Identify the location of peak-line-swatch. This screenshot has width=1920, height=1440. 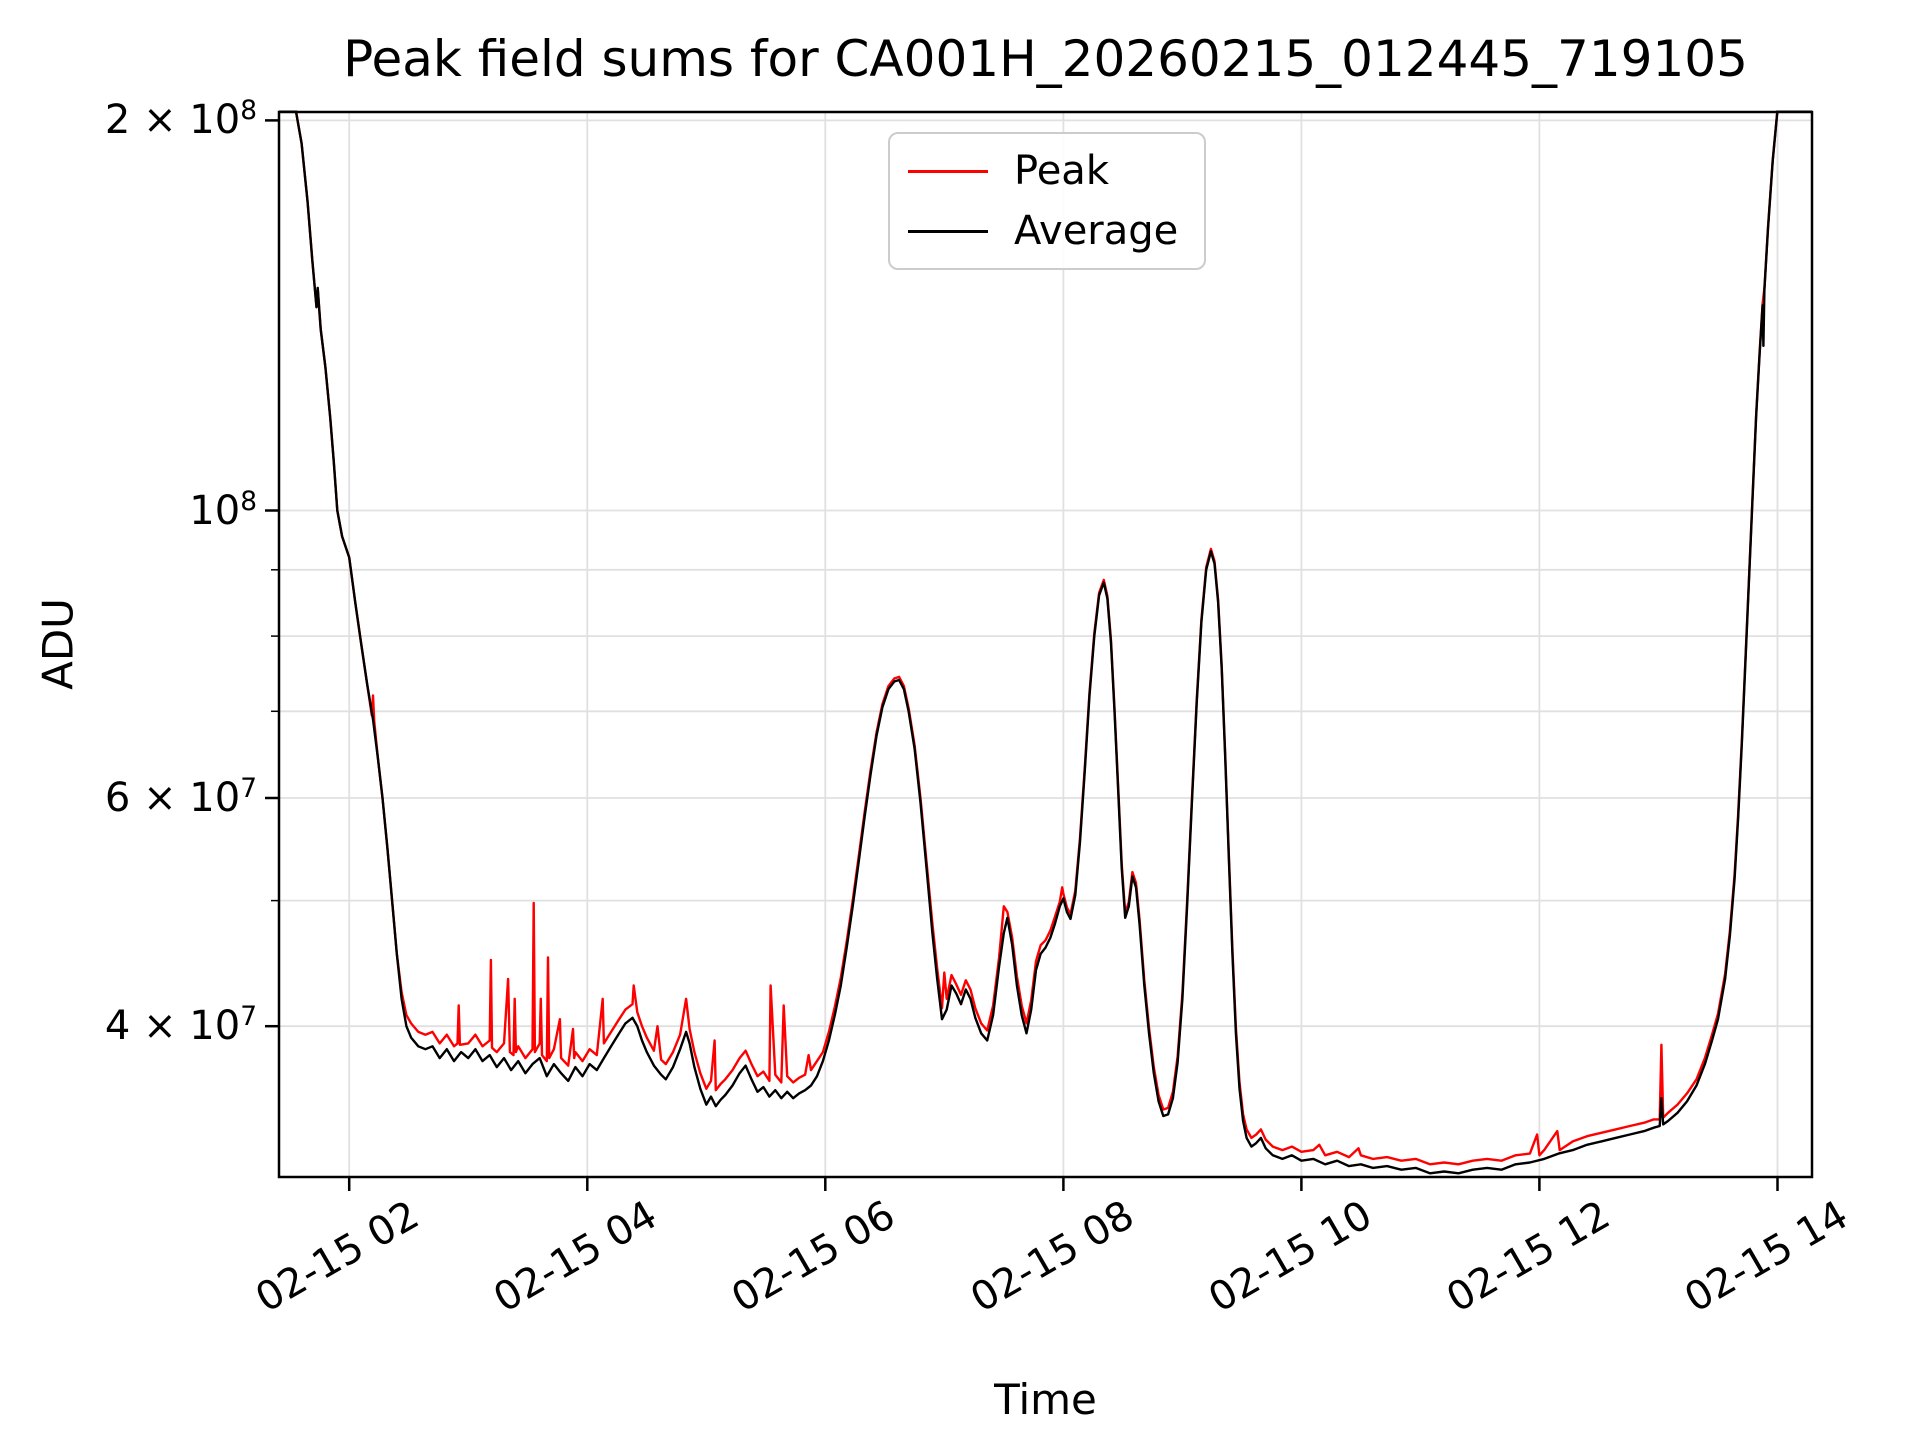
(948, 171).